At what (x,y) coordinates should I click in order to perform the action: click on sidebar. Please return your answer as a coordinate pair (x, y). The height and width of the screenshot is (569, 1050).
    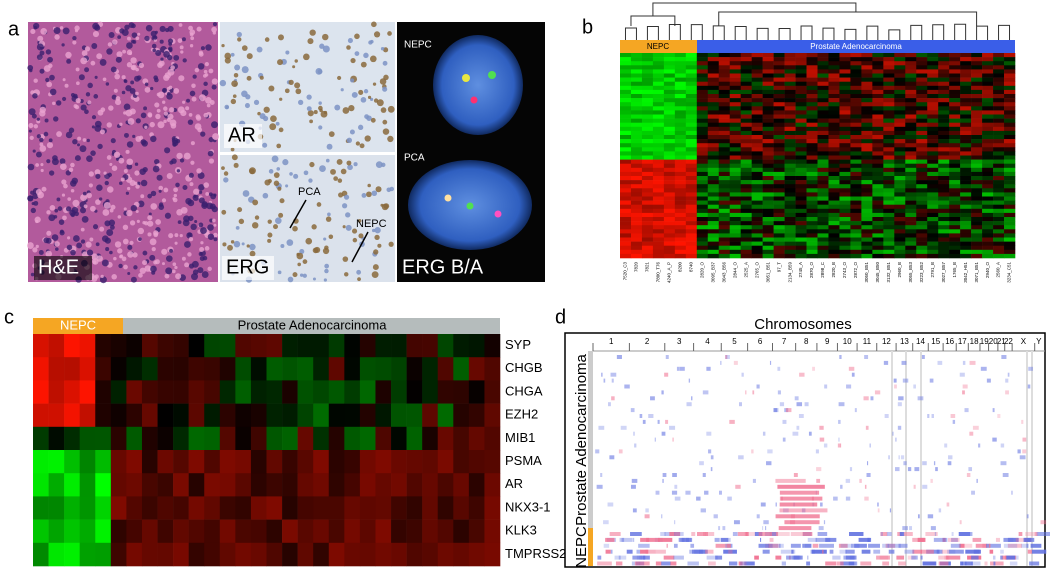
    Looking at the image, I should click on (590, 458).